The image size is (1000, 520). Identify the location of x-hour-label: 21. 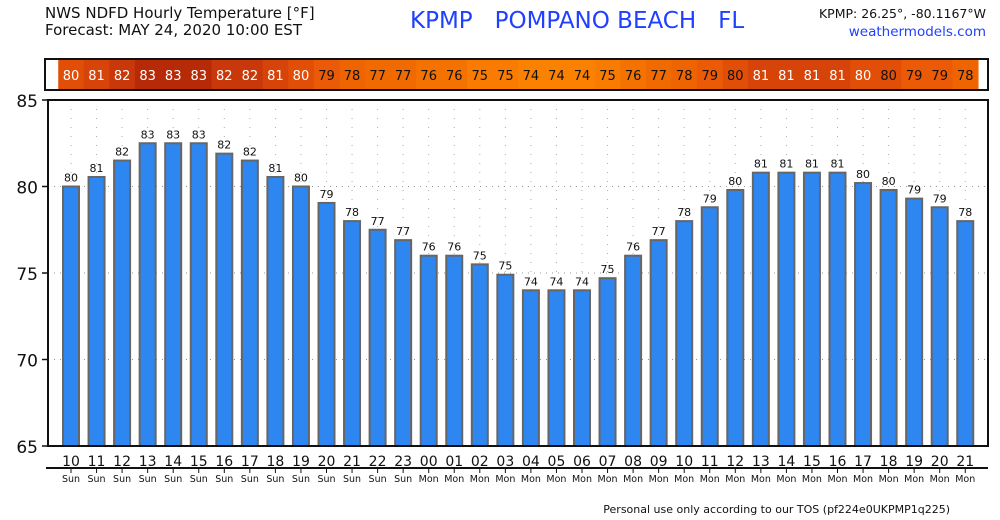
(965, 462).